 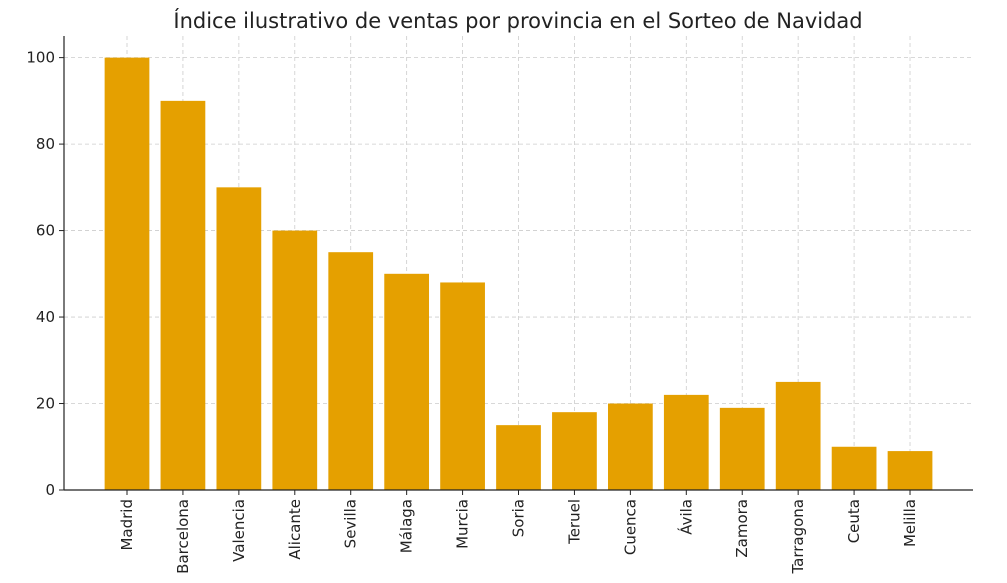 What do you see at coordinates (351, 523) in the screenshot?
I see `x-tick-label: Sevilla` at bounding box center [351, 523].